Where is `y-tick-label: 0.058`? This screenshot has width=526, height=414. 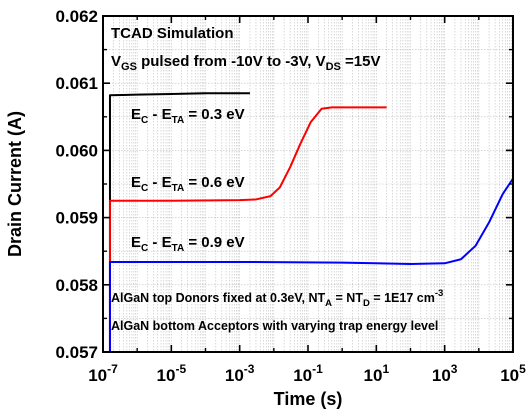
y-tick-label: 0.058 is located at coordinates (76, 285).